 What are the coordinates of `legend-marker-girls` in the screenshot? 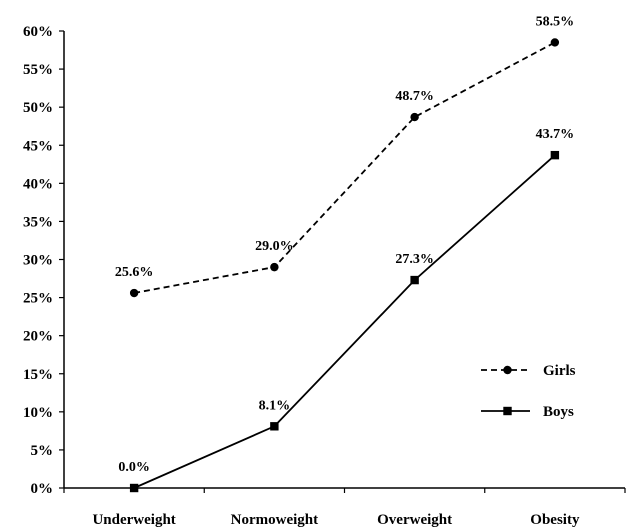 It's located at (507, 370).